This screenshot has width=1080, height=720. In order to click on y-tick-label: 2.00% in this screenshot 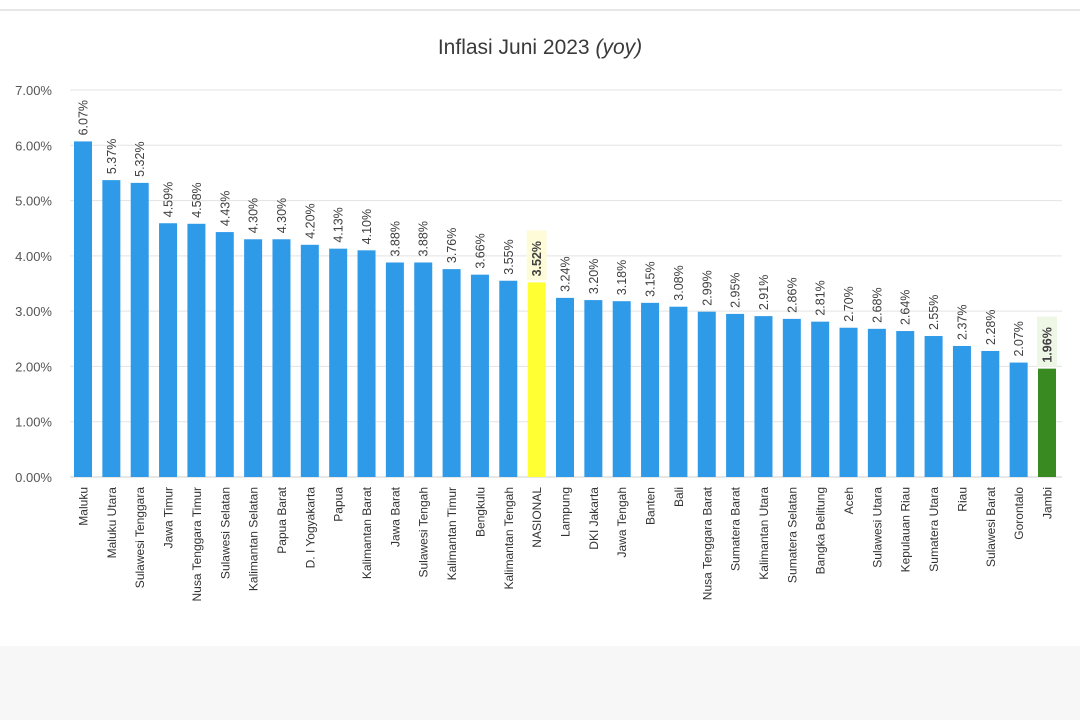, I will do `click(33, 366)`.